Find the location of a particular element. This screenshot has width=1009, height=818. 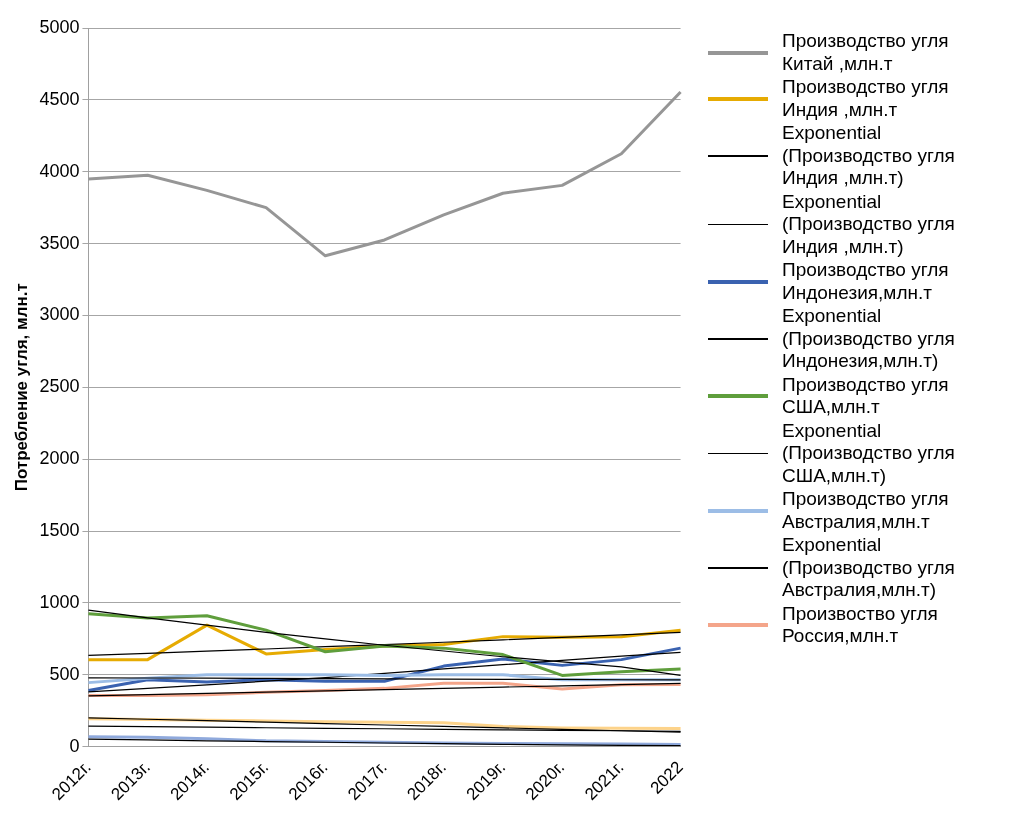

y-tick-label: 3500 is located at coordinates (59, 242).